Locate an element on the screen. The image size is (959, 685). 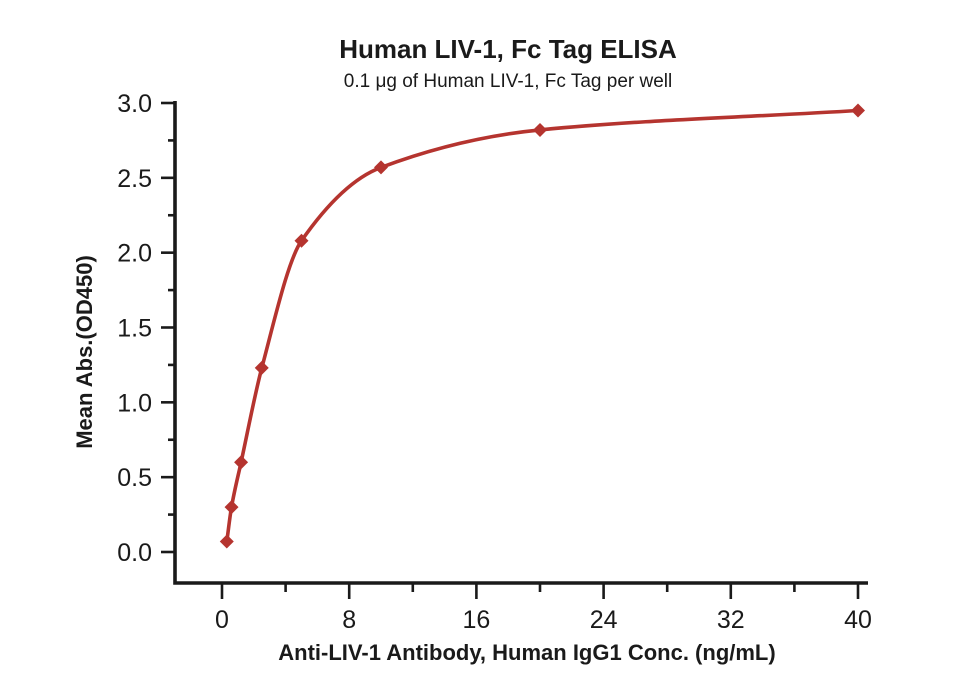
y-tick-label: 2.0 is located at coordinates (134, 254).